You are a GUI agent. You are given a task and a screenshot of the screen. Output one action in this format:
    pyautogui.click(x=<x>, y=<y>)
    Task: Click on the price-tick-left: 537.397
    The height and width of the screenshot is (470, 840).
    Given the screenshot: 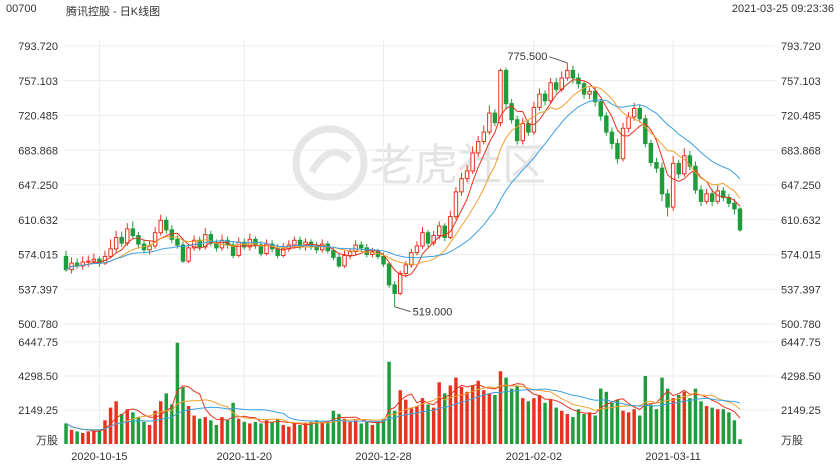 What is the action you would take?
    pyautogui.click(x=38, y=290)
    